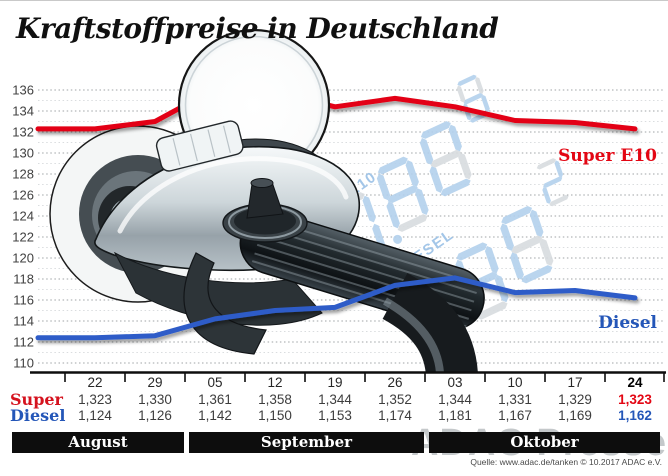 The height and width of the screenshot is (476, 668). Describe the element at coordinates (275, 399) in the screenshot. I see `super-value-cell: 1,358` at that location.